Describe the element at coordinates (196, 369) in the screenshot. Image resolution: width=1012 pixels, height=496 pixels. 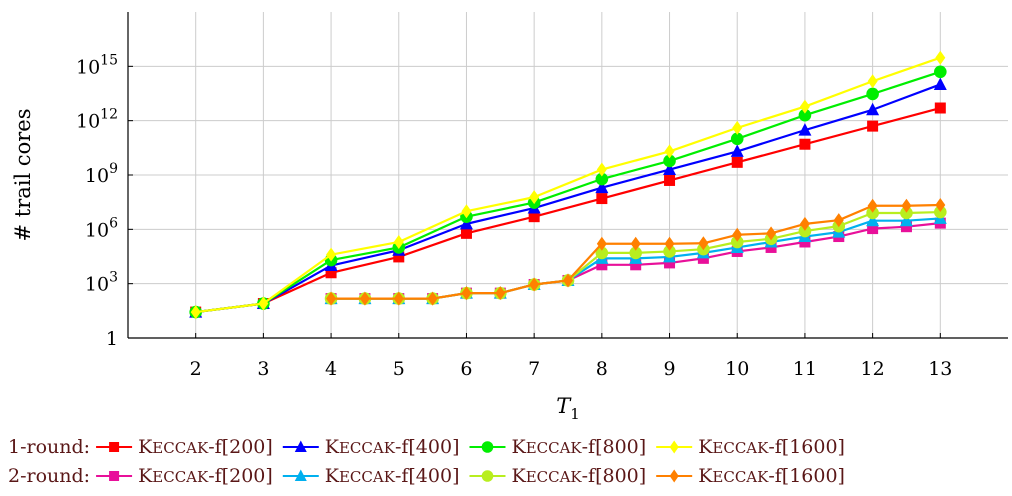
I see `x-tick-label: 2` at that location.